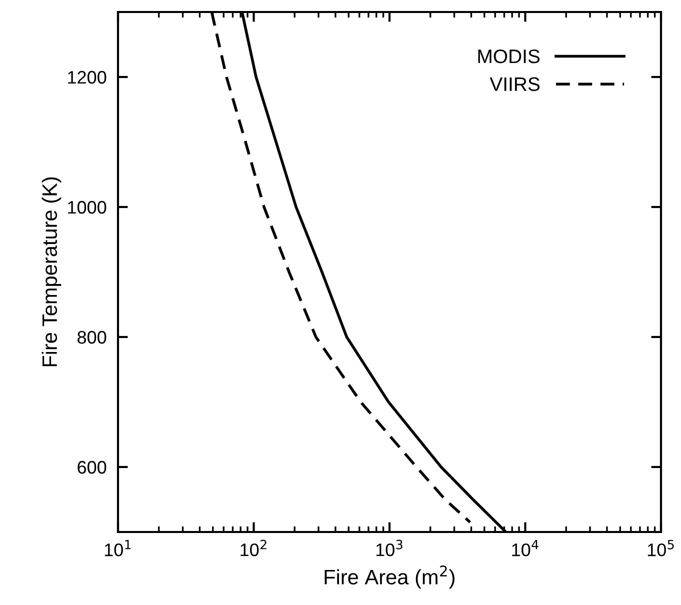  What do you see at coordinates (525, 548) in the screenshot?
I see `x-tick-label: 10$^{4}$` at bounding box center [525, 548].